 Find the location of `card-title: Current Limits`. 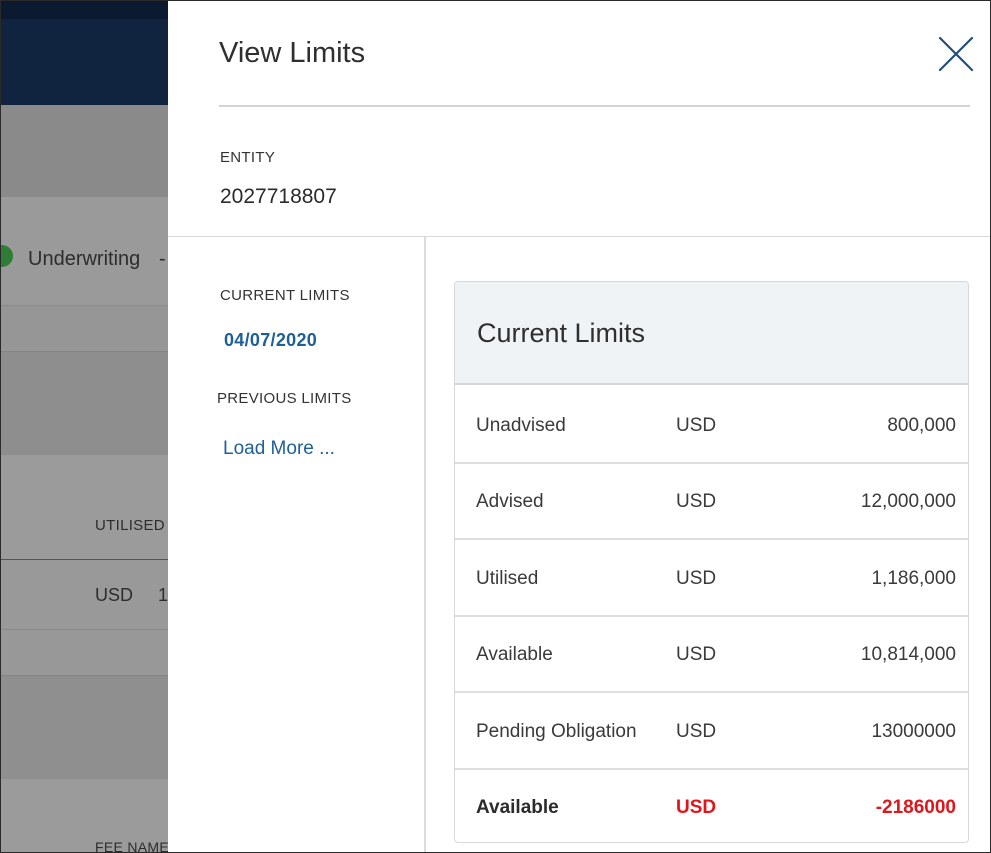

card-title: Current Limits is located at coordinates (561, 333).